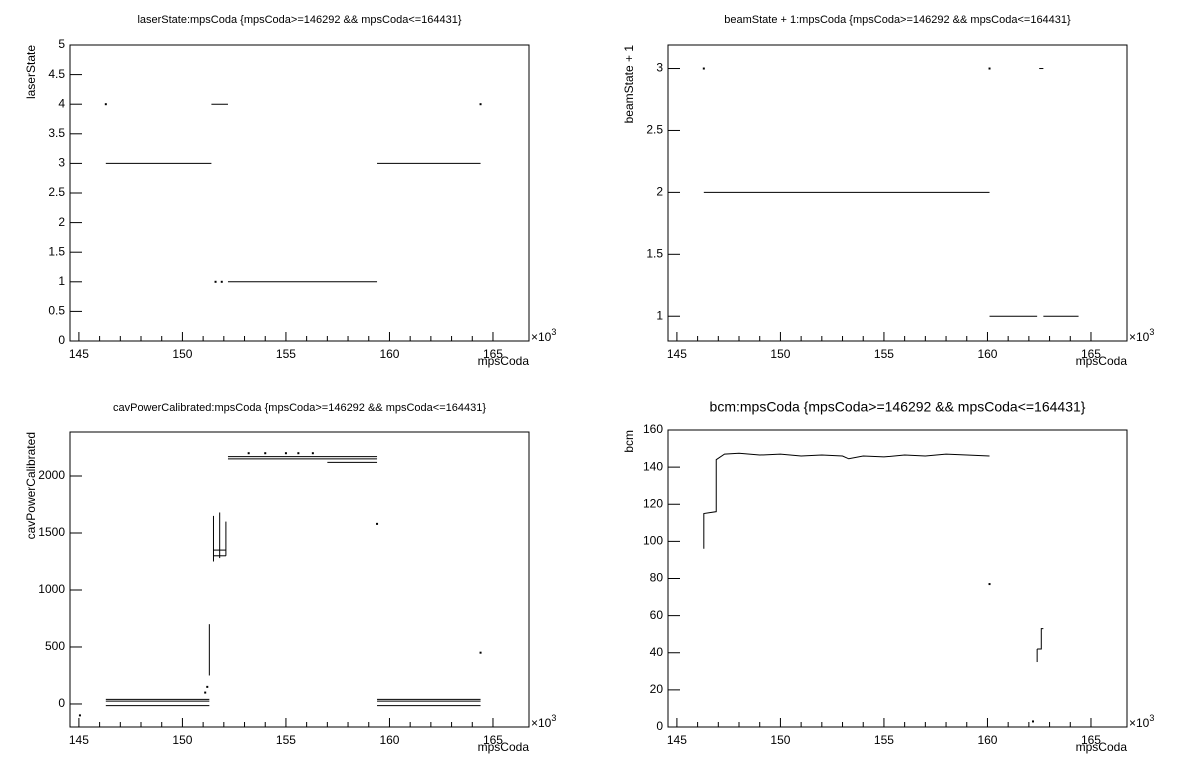 This screenshot has height=772, width=1196. Describe the element at coordinates (55, 646) in the screenshot. I see `y-tick-label: 500` at that location.